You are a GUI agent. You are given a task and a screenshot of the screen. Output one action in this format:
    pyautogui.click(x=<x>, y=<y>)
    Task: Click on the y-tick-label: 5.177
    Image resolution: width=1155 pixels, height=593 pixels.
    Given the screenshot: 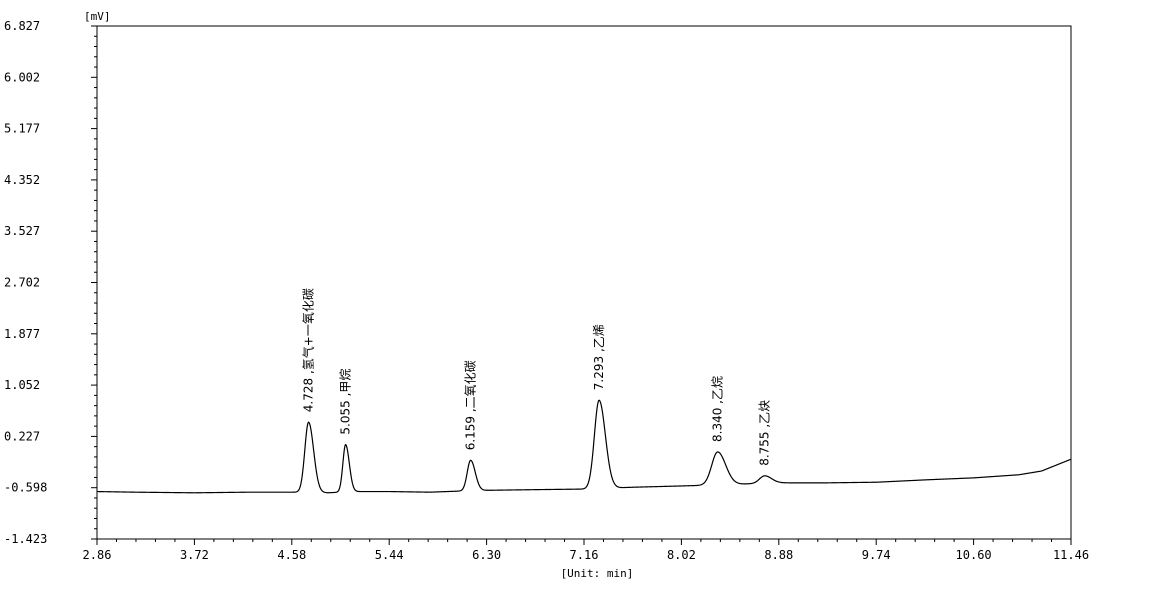 What is the action you would take?
    pyautogui.click(x=22, y=129)
    